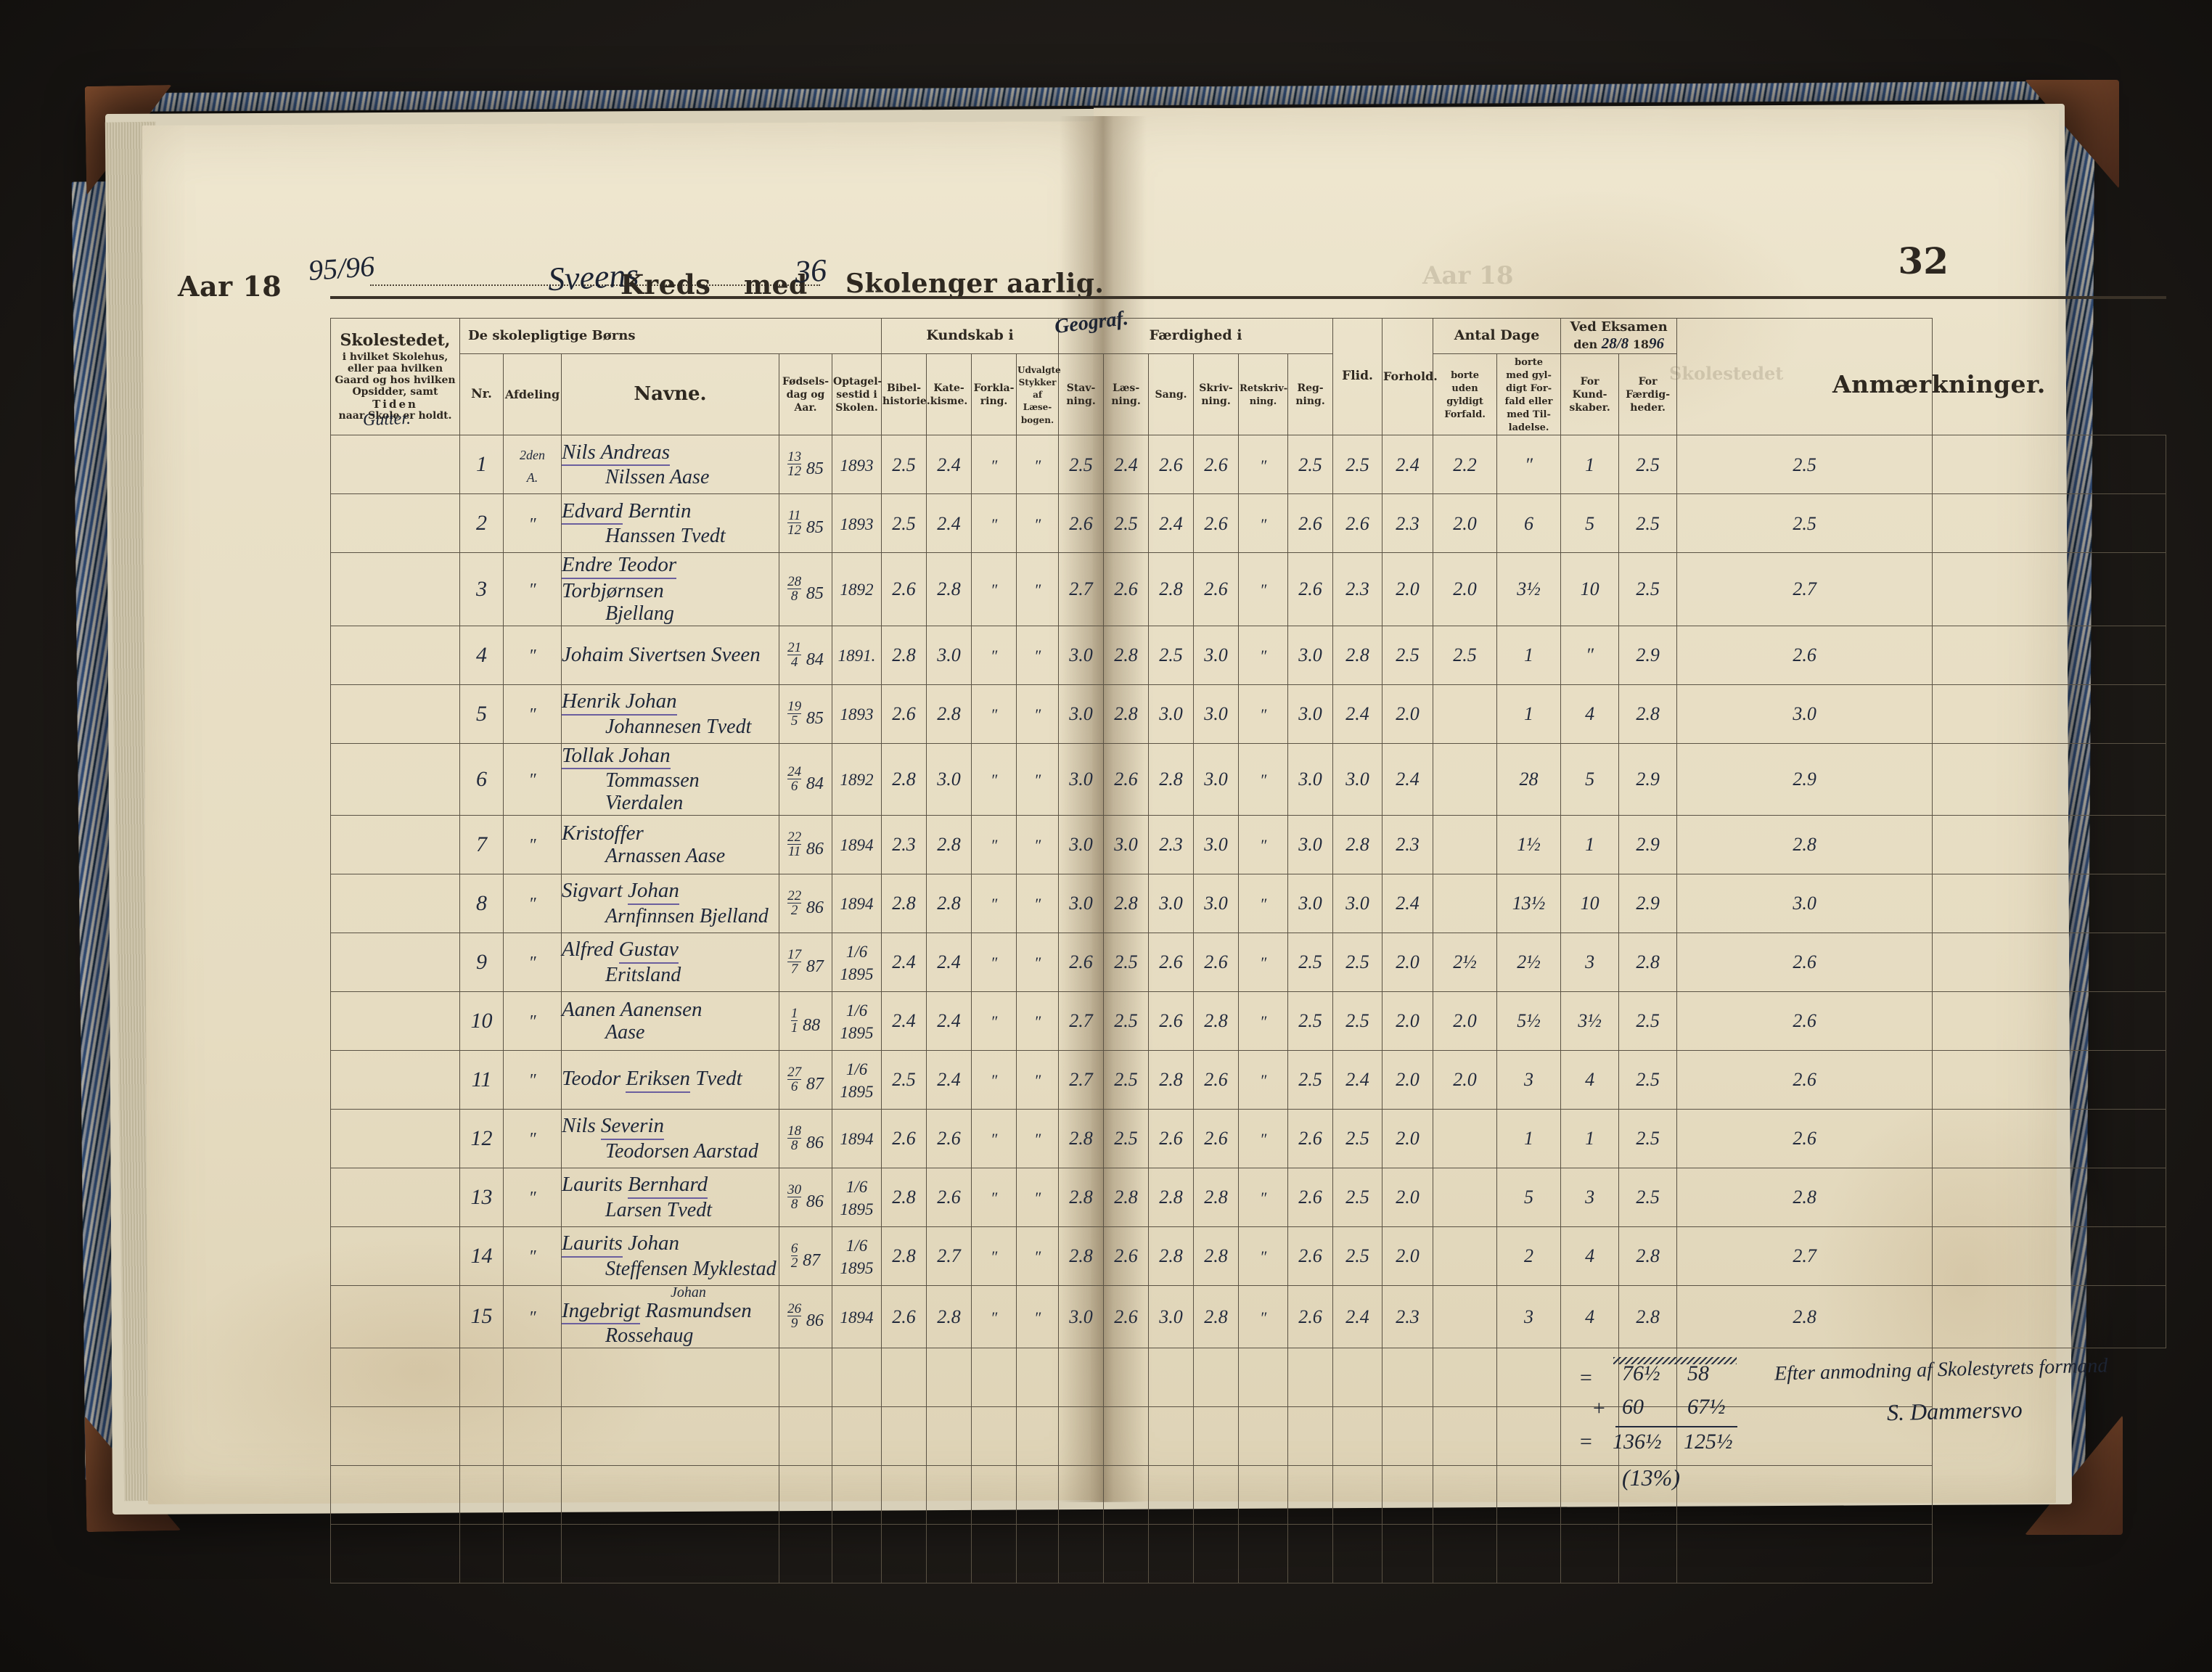 This screenshot has width=2212, height=1672. I want to click on cell-faerdighed-2: 2.8, so click(1171, 779).